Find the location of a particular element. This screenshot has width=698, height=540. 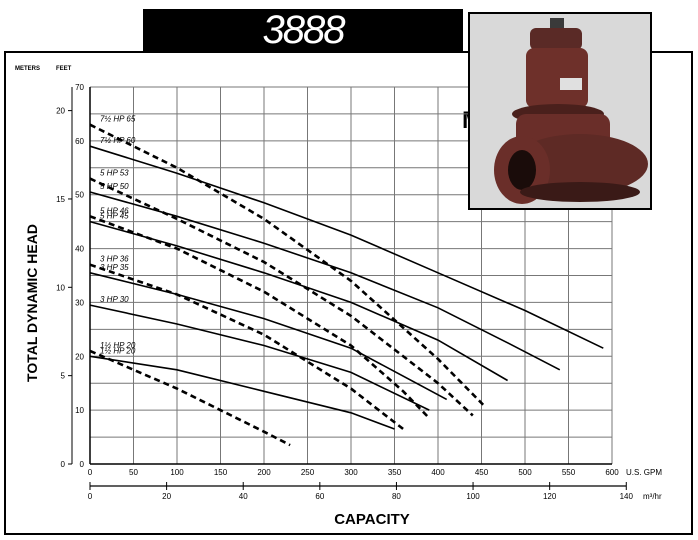

y-tick-label: 60 is located at coordinates (79, 141).